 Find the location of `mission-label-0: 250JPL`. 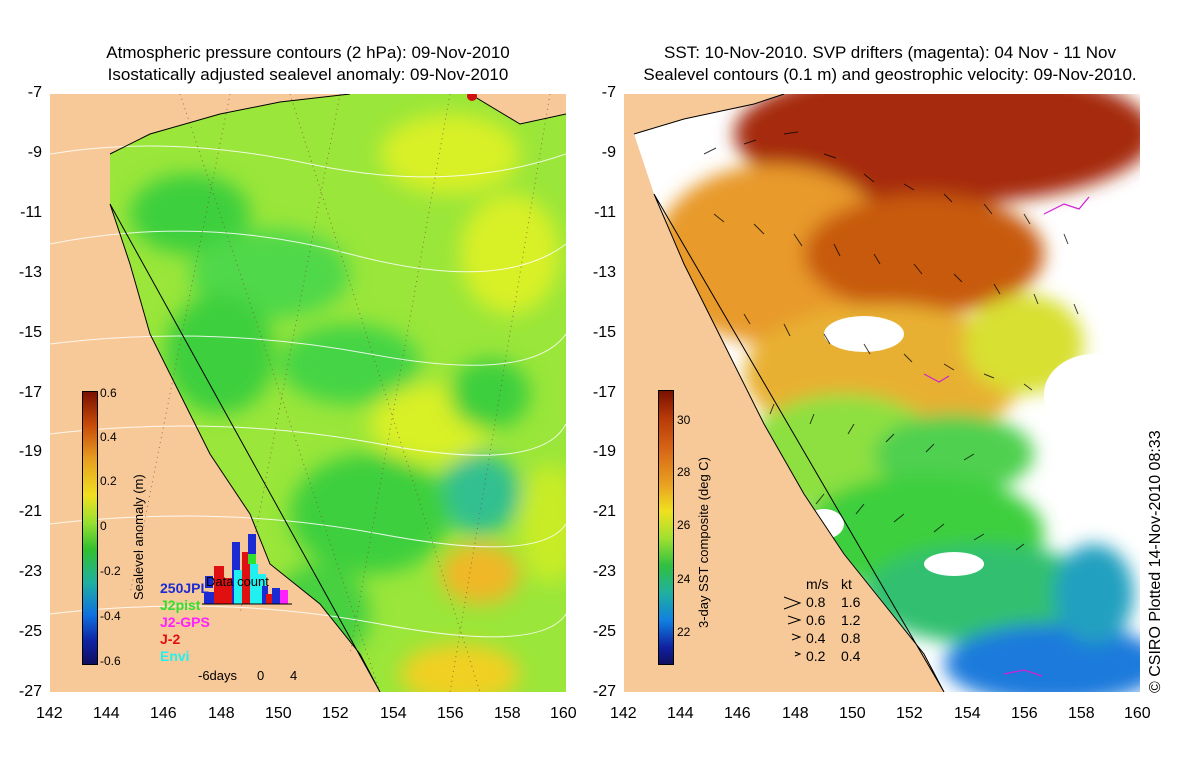

mission-label-0: 250JPL is located at coordinates (185, 588).